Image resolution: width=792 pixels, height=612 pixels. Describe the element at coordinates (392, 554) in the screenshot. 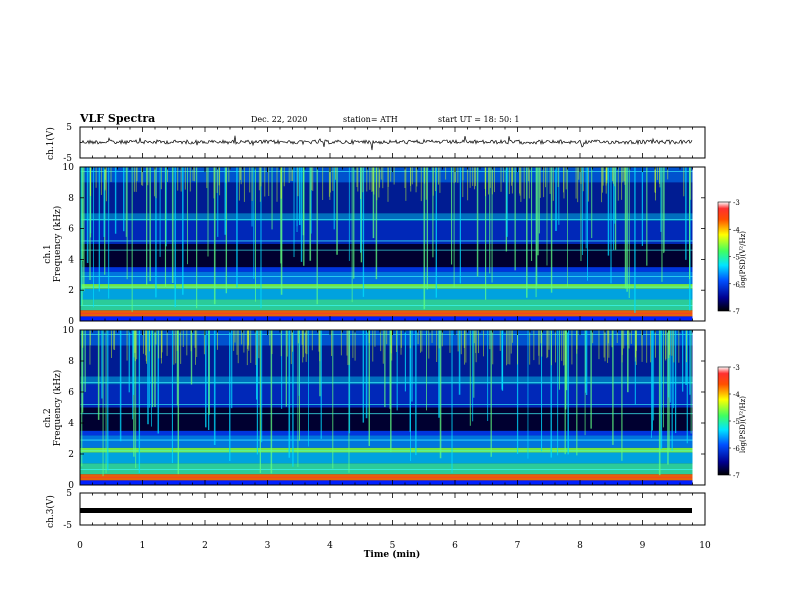

I see `x-axis-label: Time (min)` at that location.